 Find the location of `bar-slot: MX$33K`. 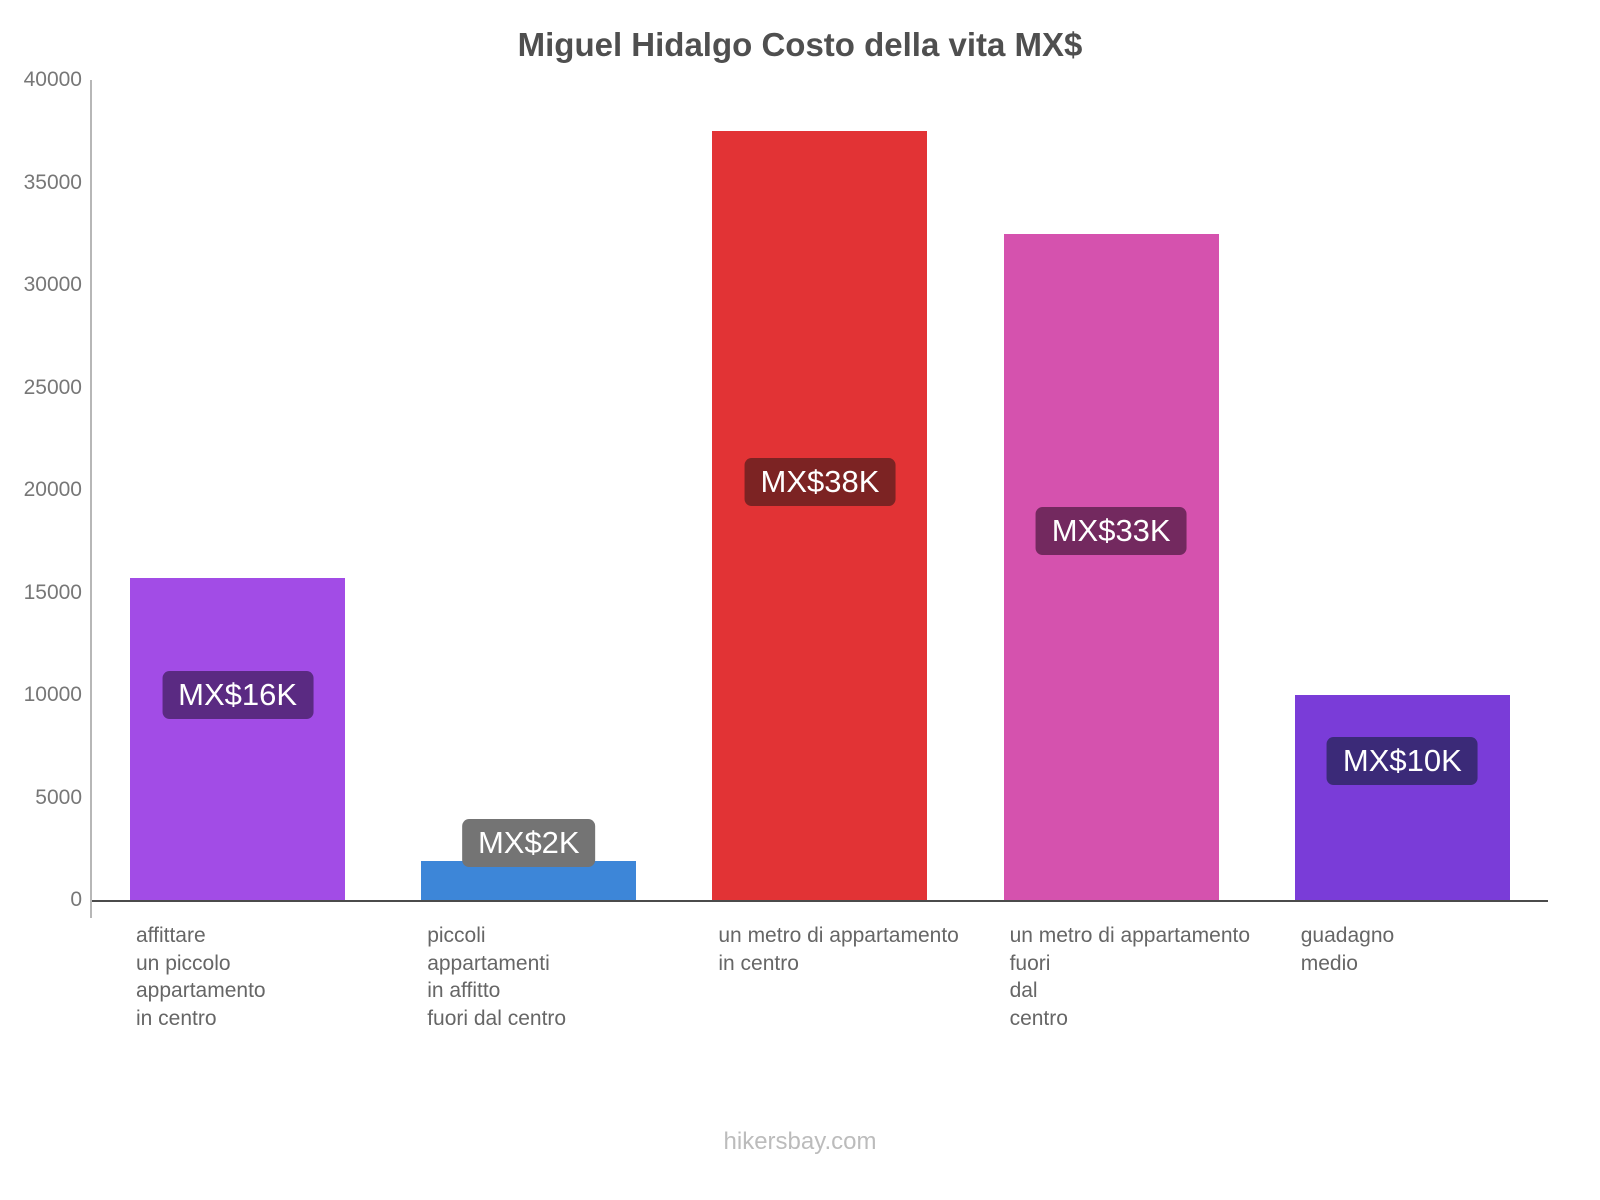

bar-slot: MX$33K is located at coordinates (1111, 490).